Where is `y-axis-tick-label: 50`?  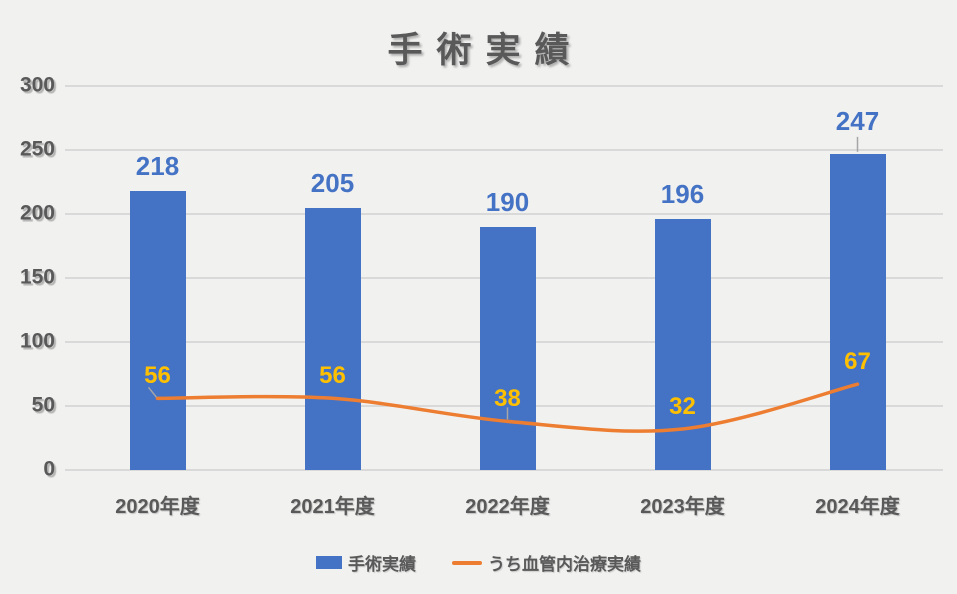
y-axis-tick-label: 50 is located at coordinates (43, 405).